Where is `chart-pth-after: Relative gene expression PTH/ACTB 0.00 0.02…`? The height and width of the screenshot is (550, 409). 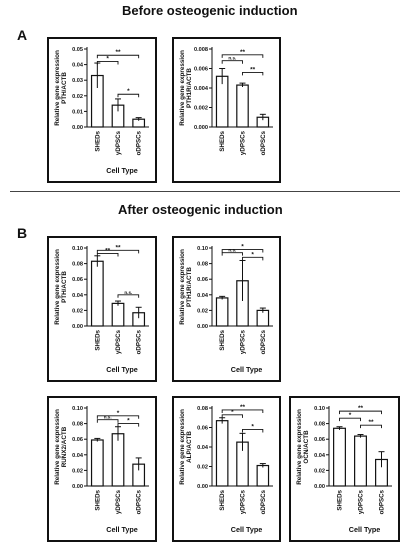
chart-pth-after: Relative gene expression PTH/ACTB 0.00 0.02… is located at coordinates (101, 309).